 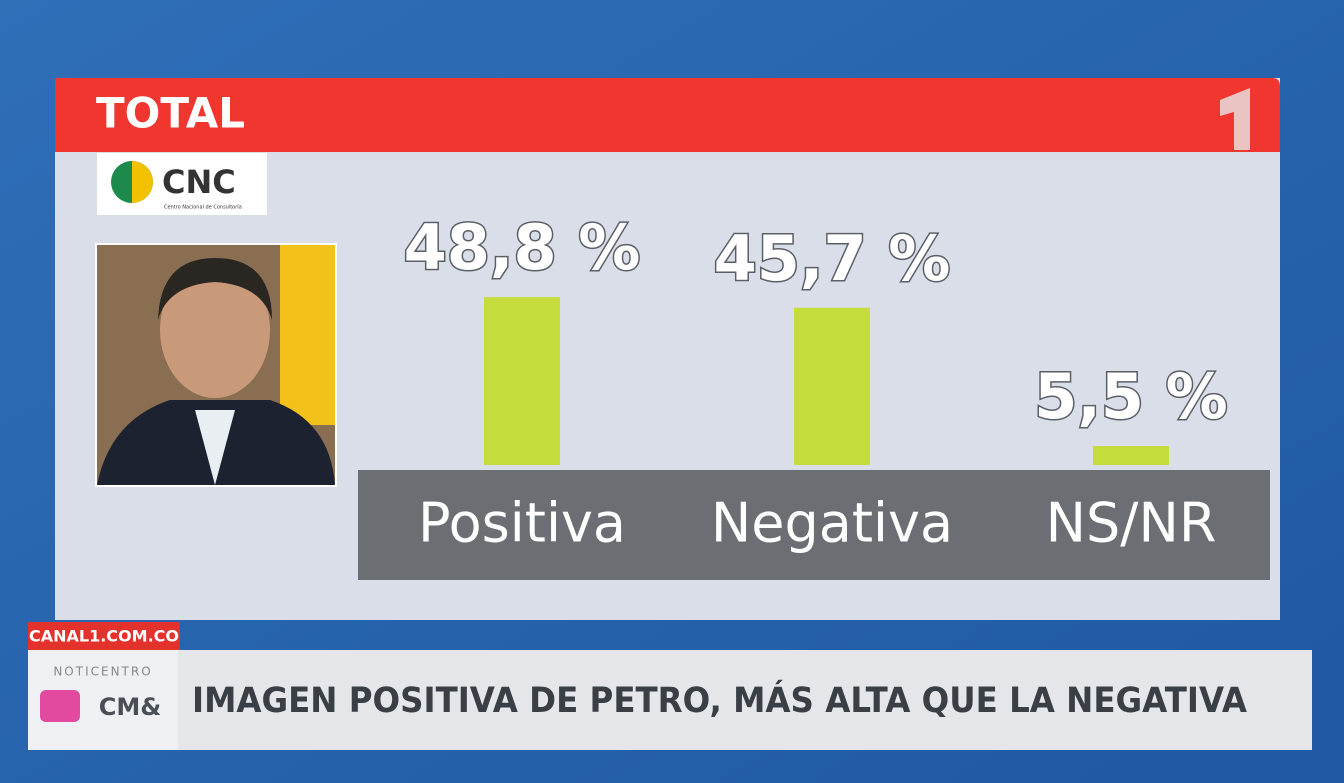 I want to click on website-tag, so click(x=104, y=636).